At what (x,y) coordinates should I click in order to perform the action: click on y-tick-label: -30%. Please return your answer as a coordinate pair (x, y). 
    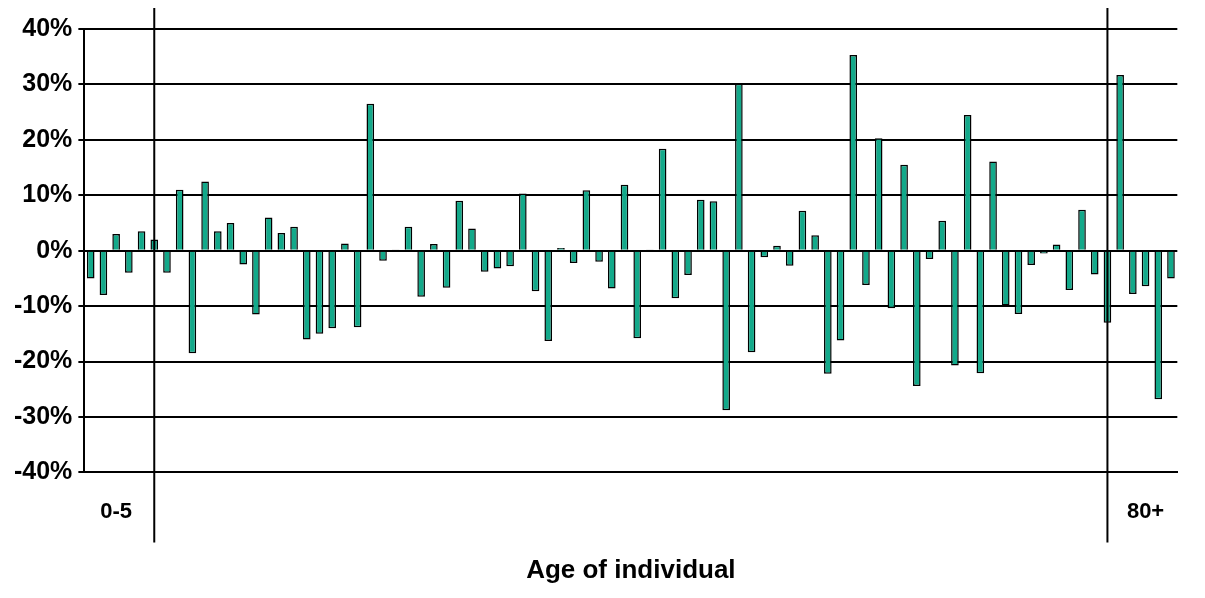
    Looking at the image, I should click on (43, 414).